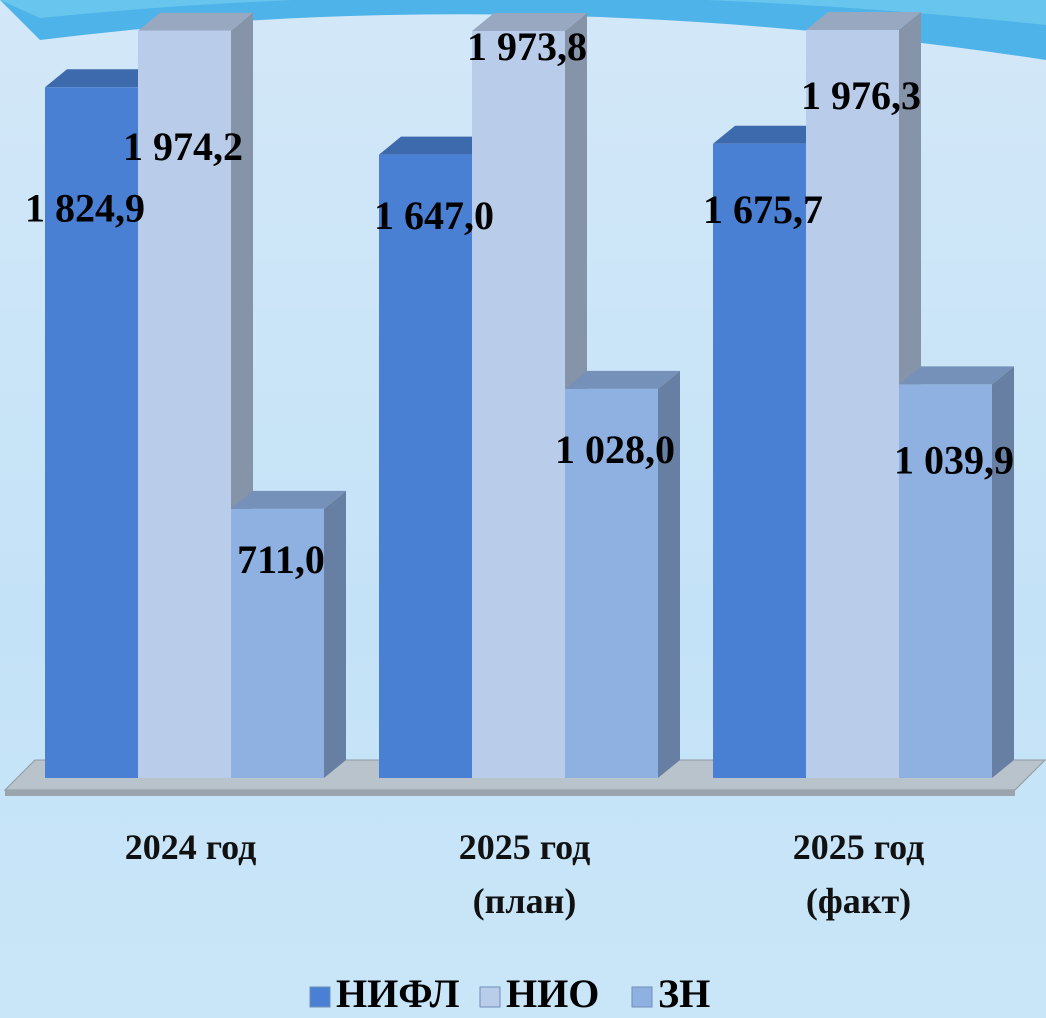 Image resolution: width=1046 pixels, height=1018 pixels. I want to click on value-label: 711,0, so click(281, 559).